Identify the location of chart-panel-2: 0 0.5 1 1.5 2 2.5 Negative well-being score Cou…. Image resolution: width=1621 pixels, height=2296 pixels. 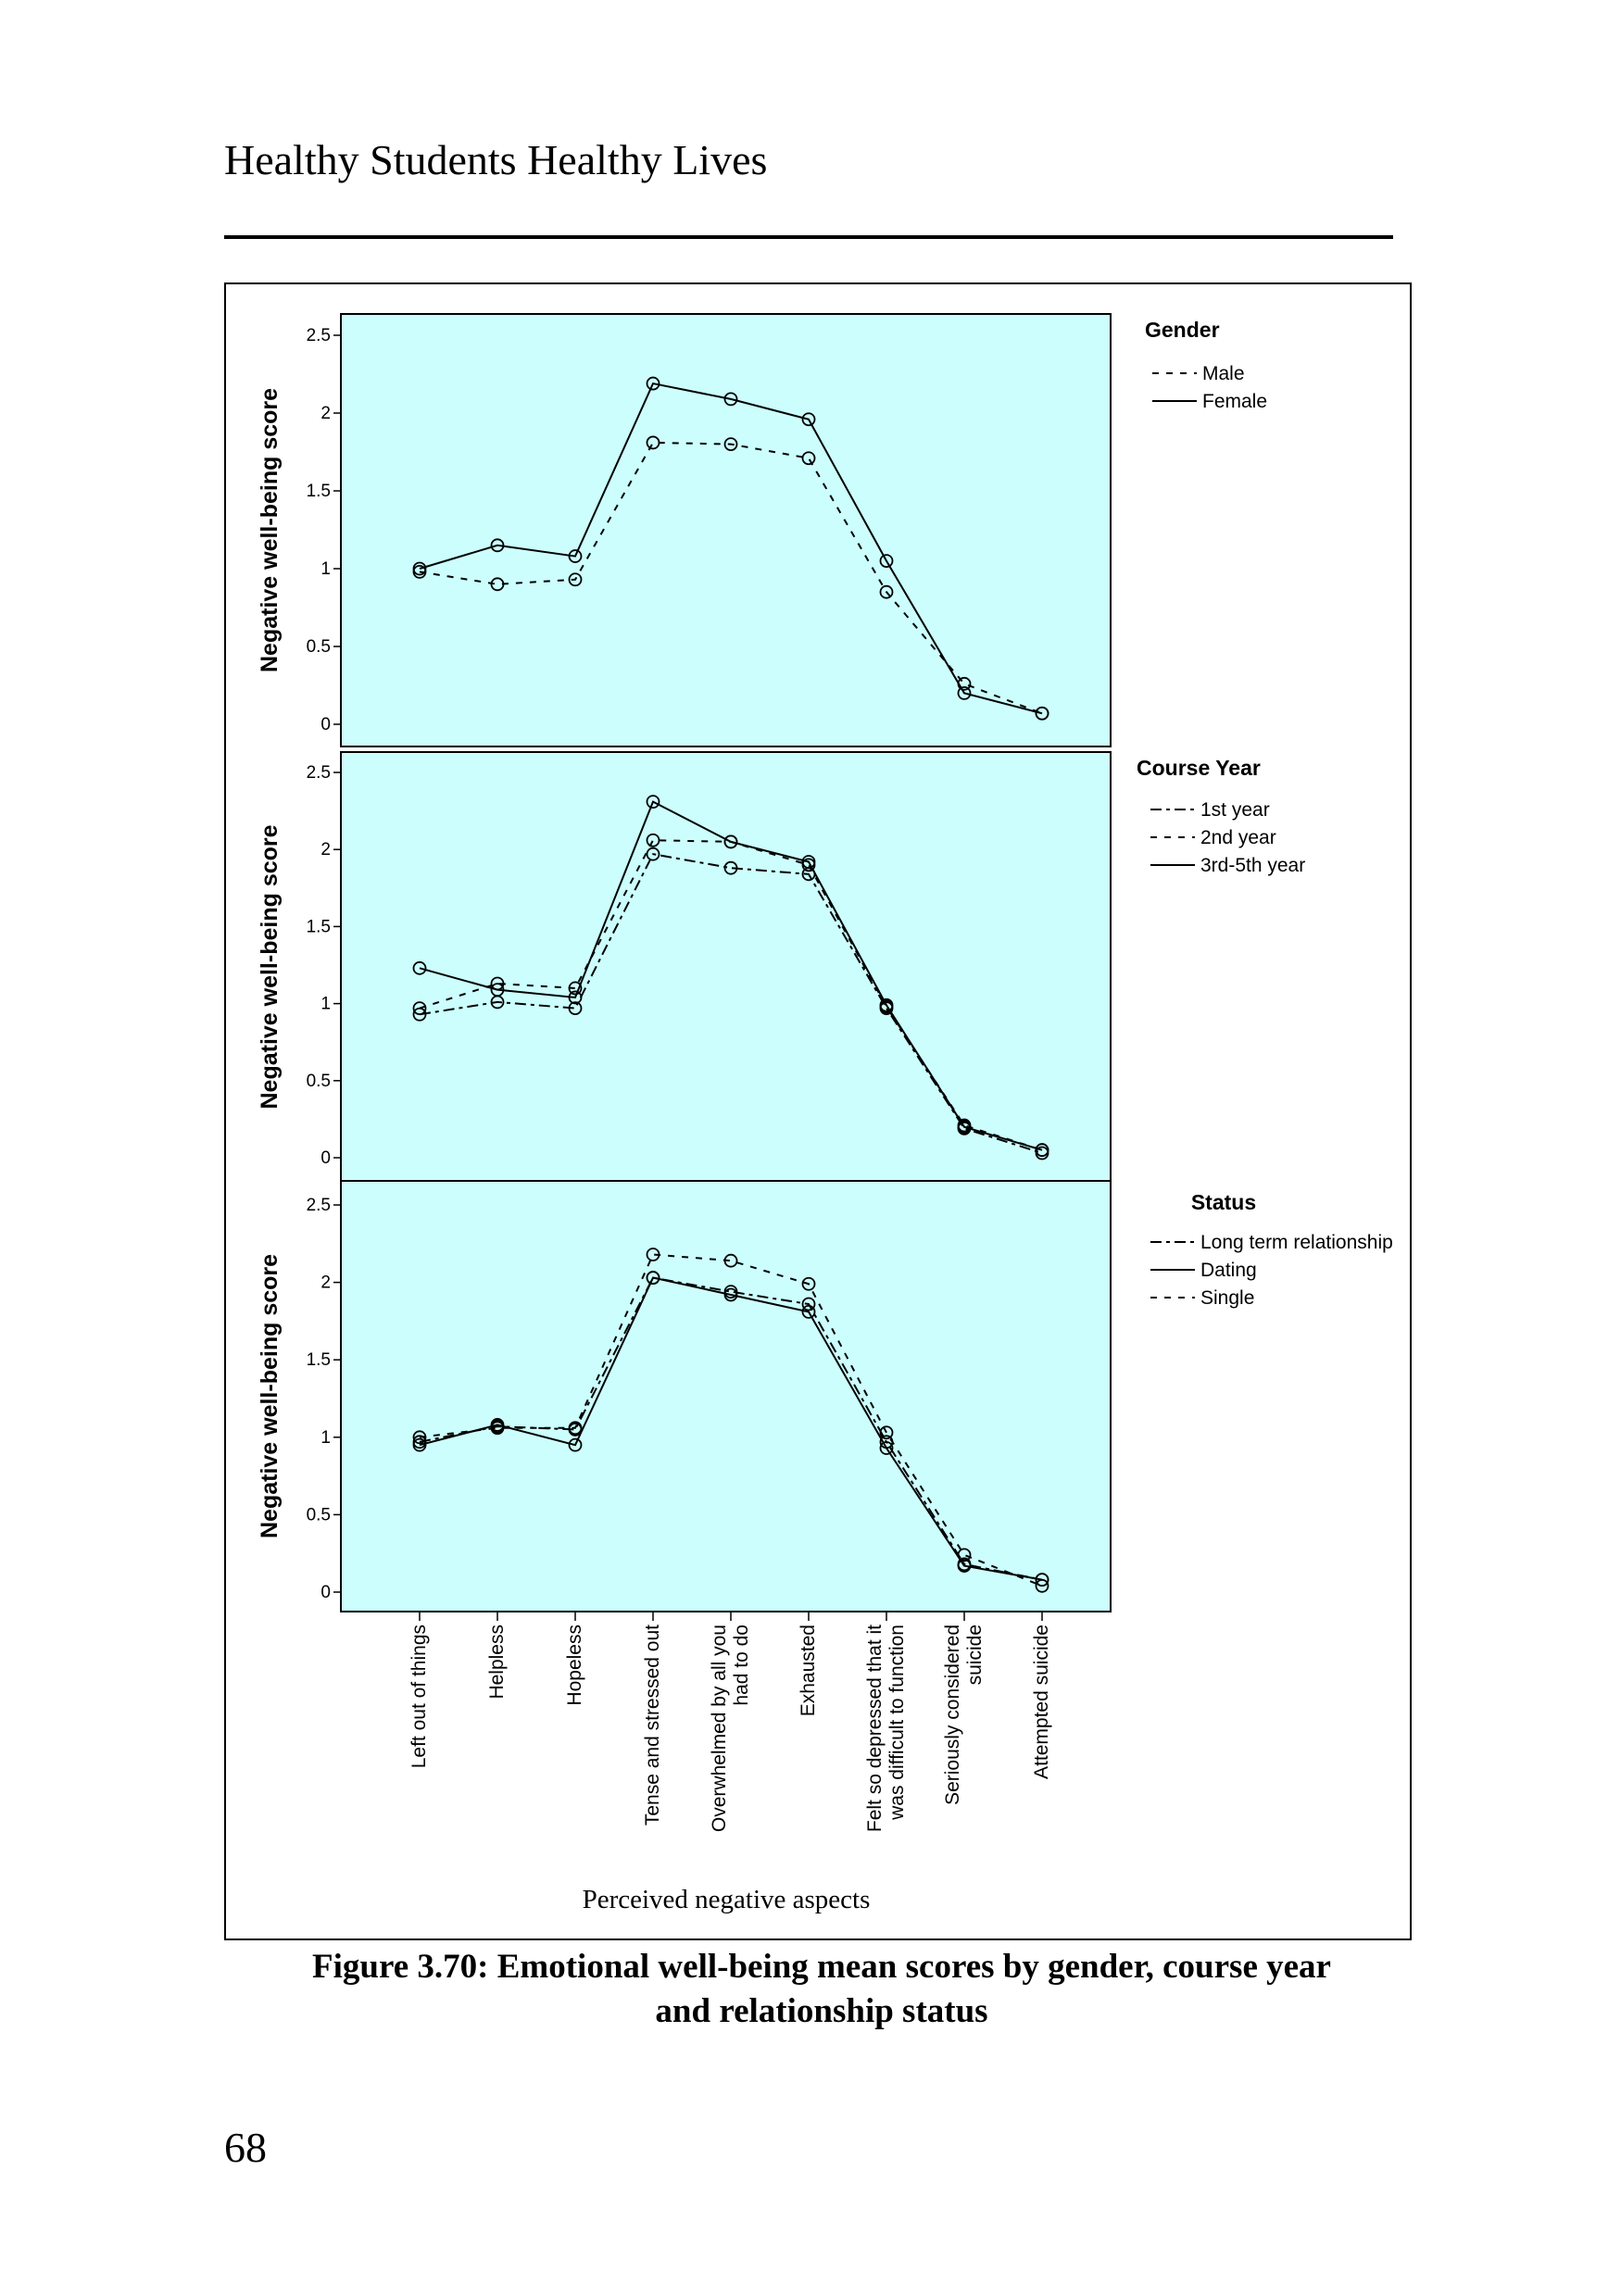
(781, 967).